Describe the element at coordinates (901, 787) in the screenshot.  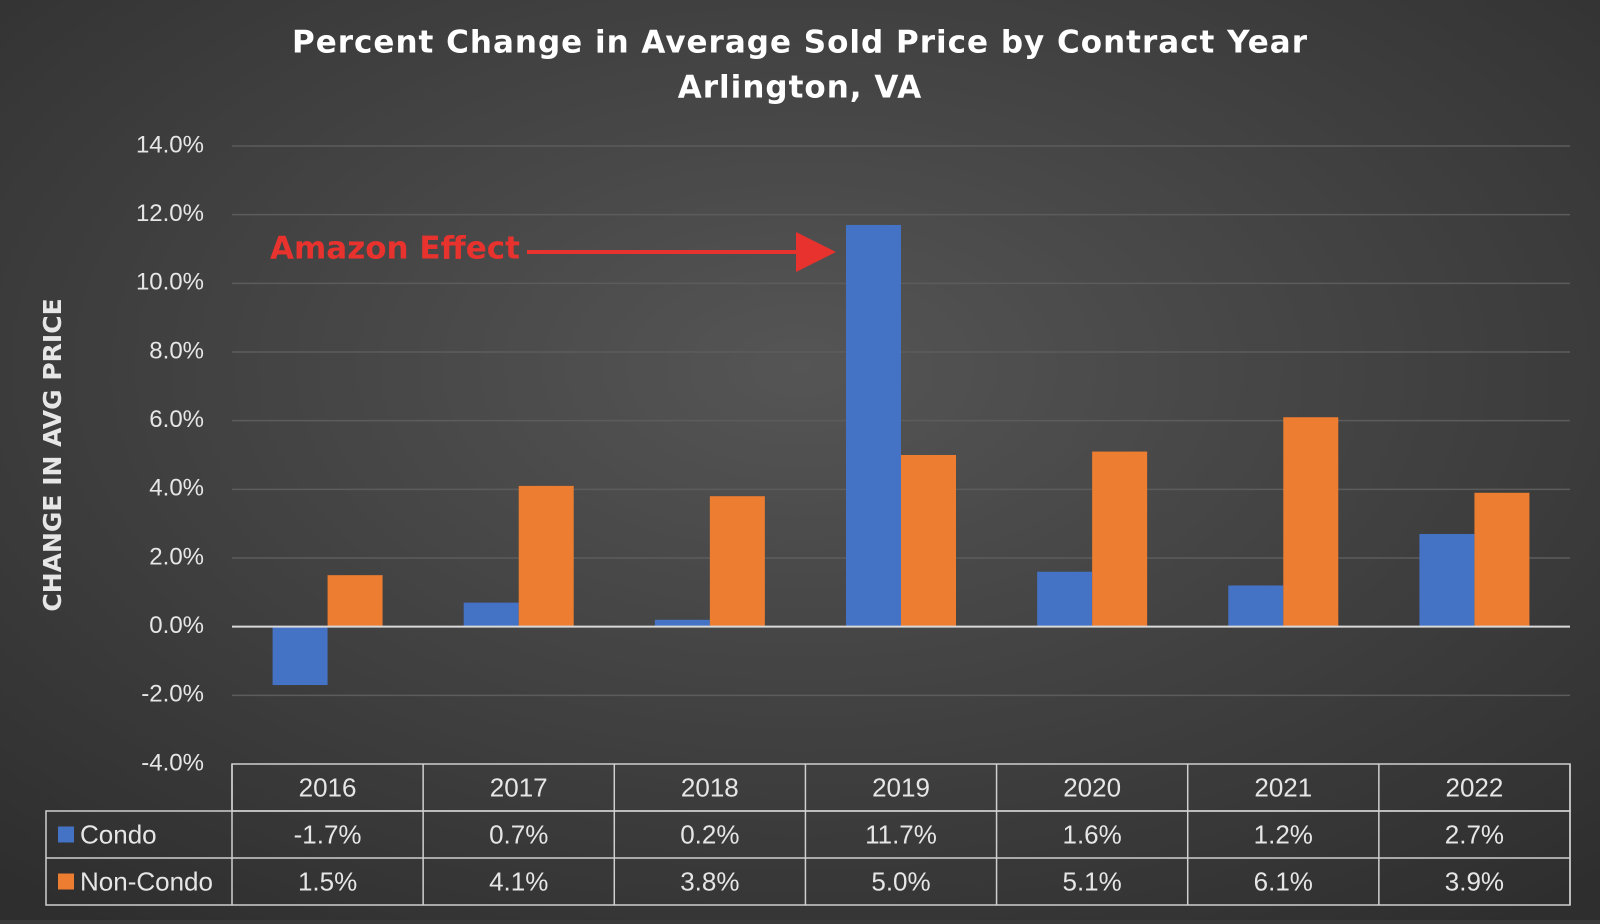
I see `x-tick-label: 2019` at that location.